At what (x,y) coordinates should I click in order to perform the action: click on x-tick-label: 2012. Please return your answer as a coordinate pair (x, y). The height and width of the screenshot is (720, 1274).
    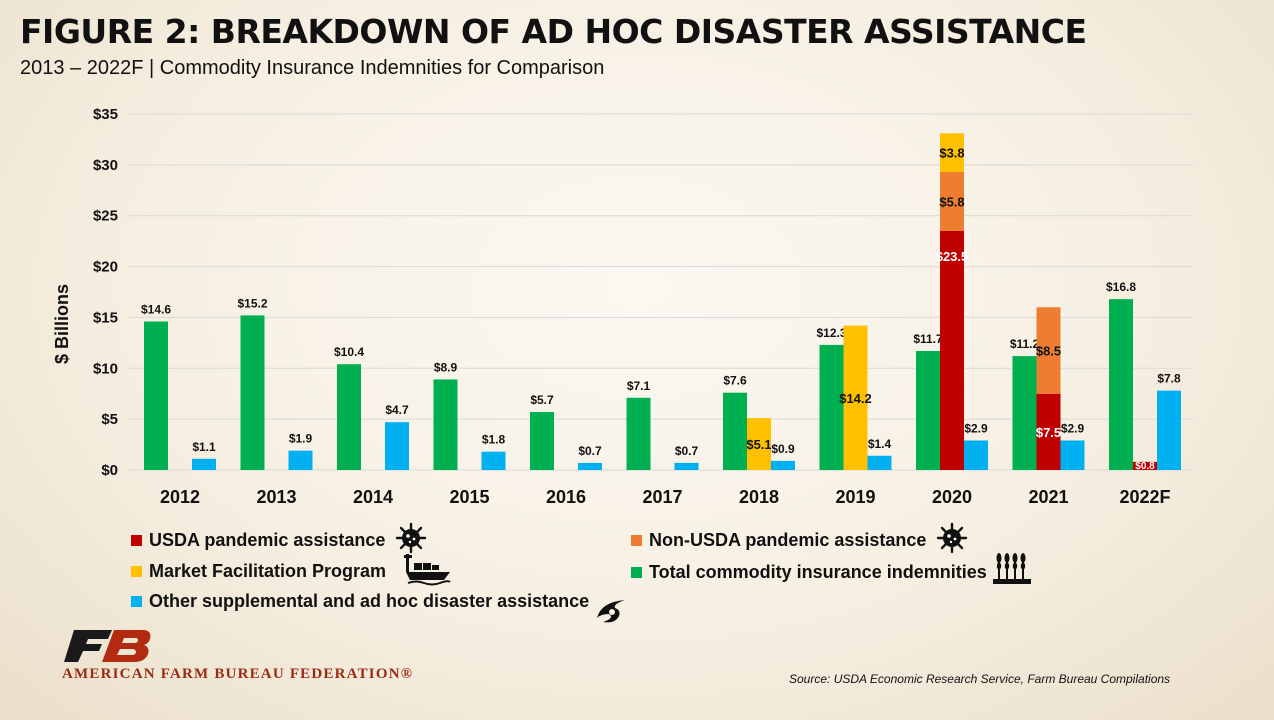
    Looking at the image, I should click on (180, 497).